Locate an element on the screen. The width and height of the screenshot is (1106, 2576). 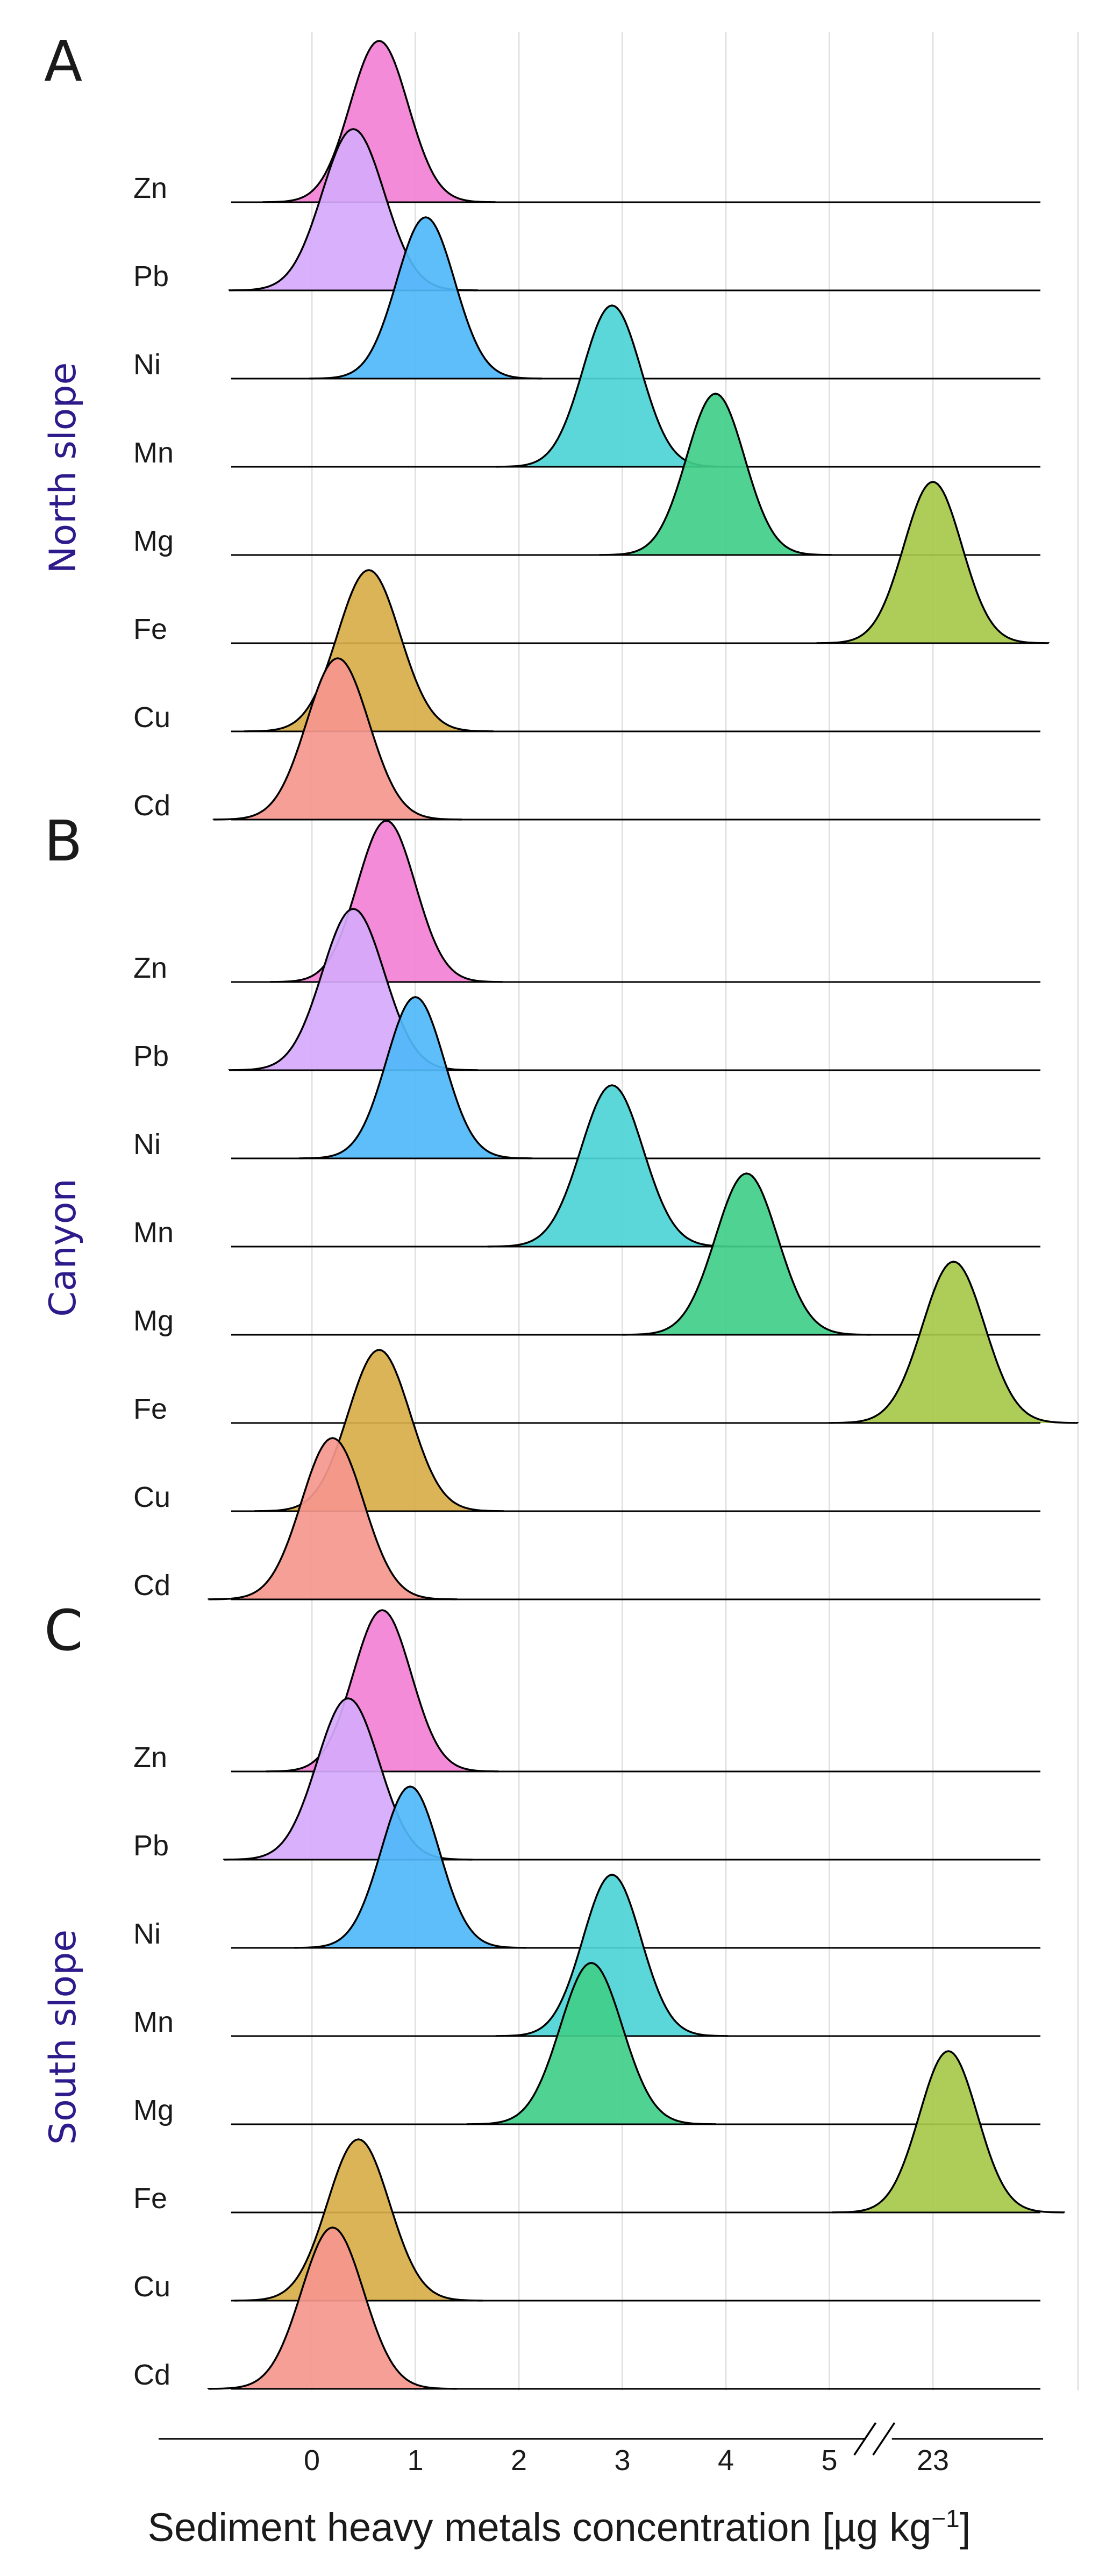
group-label-B: Canyon is located at coordinates (63, 1247).